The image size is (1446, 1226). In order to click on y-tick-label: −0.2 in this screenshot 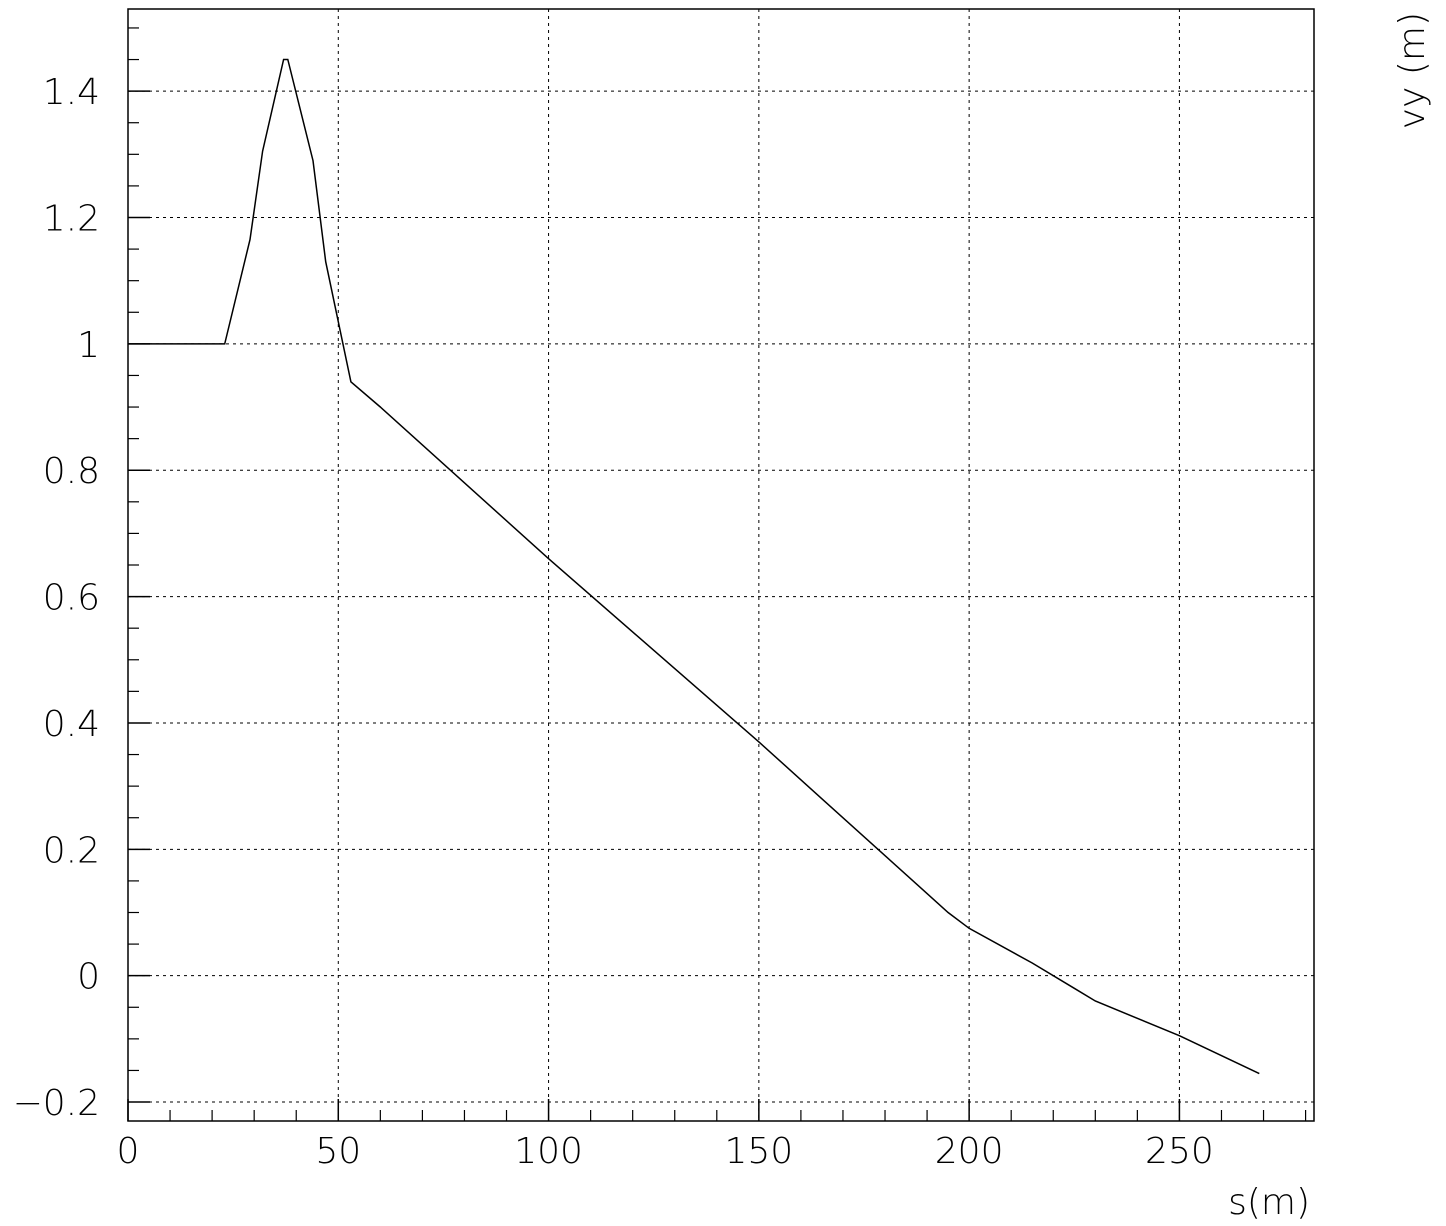, I will do `click(56, 1103)`.